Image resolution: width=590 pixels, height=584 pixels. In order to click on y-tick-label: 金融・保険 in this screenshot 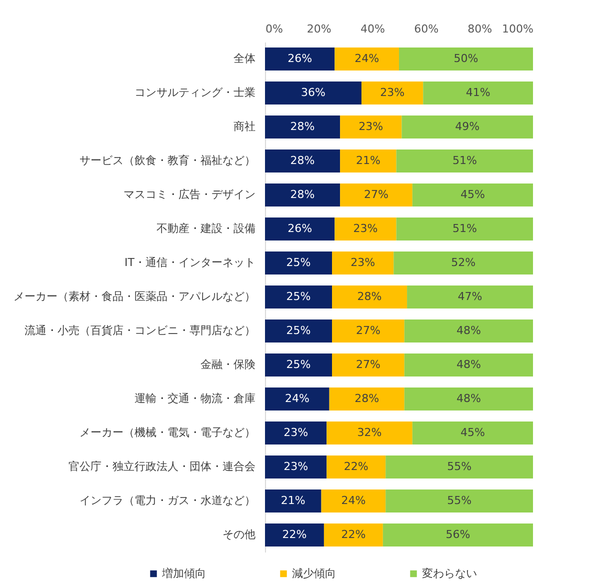, I will do `click(228, 364)`.